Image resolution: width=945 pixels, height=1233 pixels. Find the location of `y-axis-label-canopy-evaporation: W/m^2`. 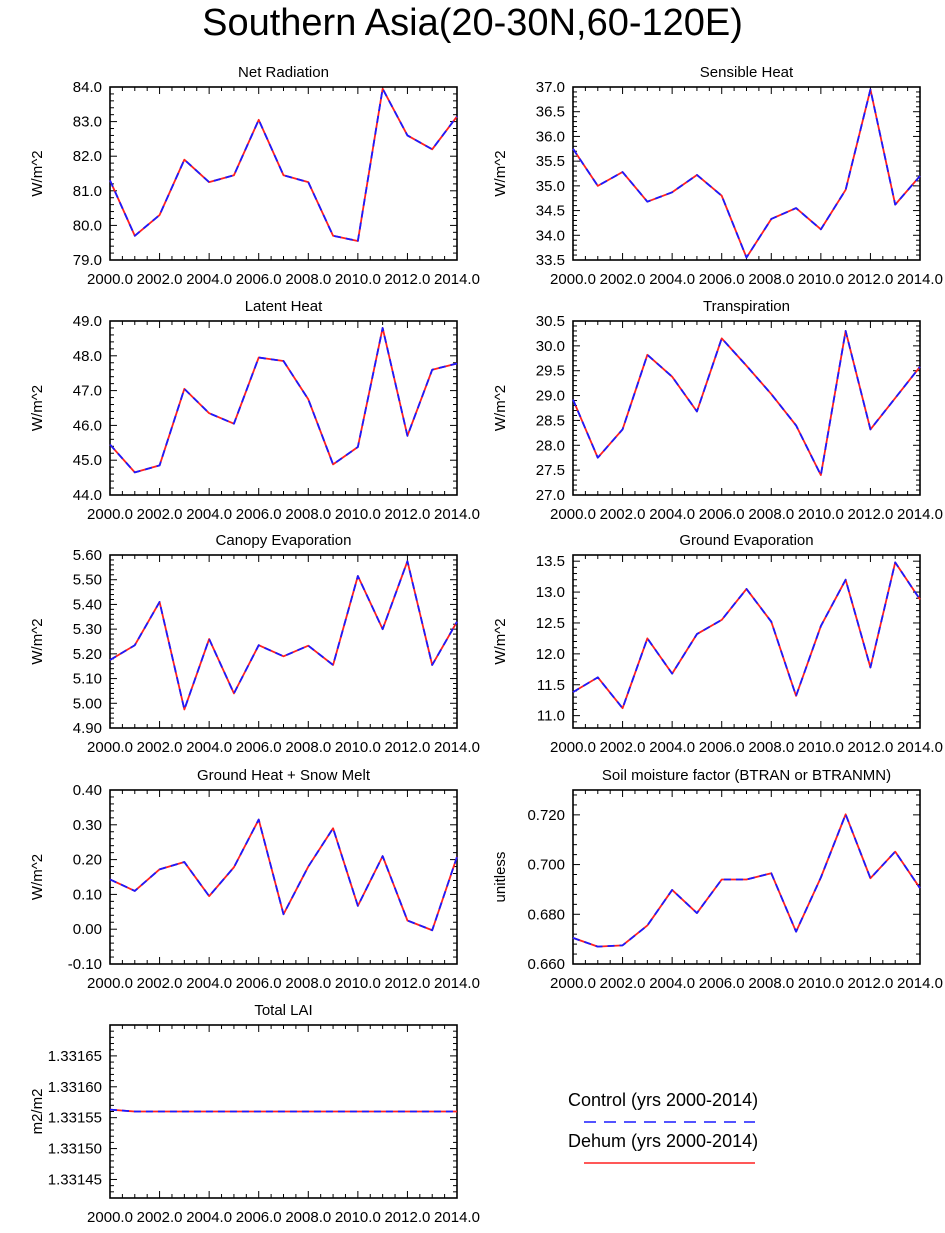

y-axis-label-canopy-evaporation: W/m^2 is located at coordinates (37, 641).